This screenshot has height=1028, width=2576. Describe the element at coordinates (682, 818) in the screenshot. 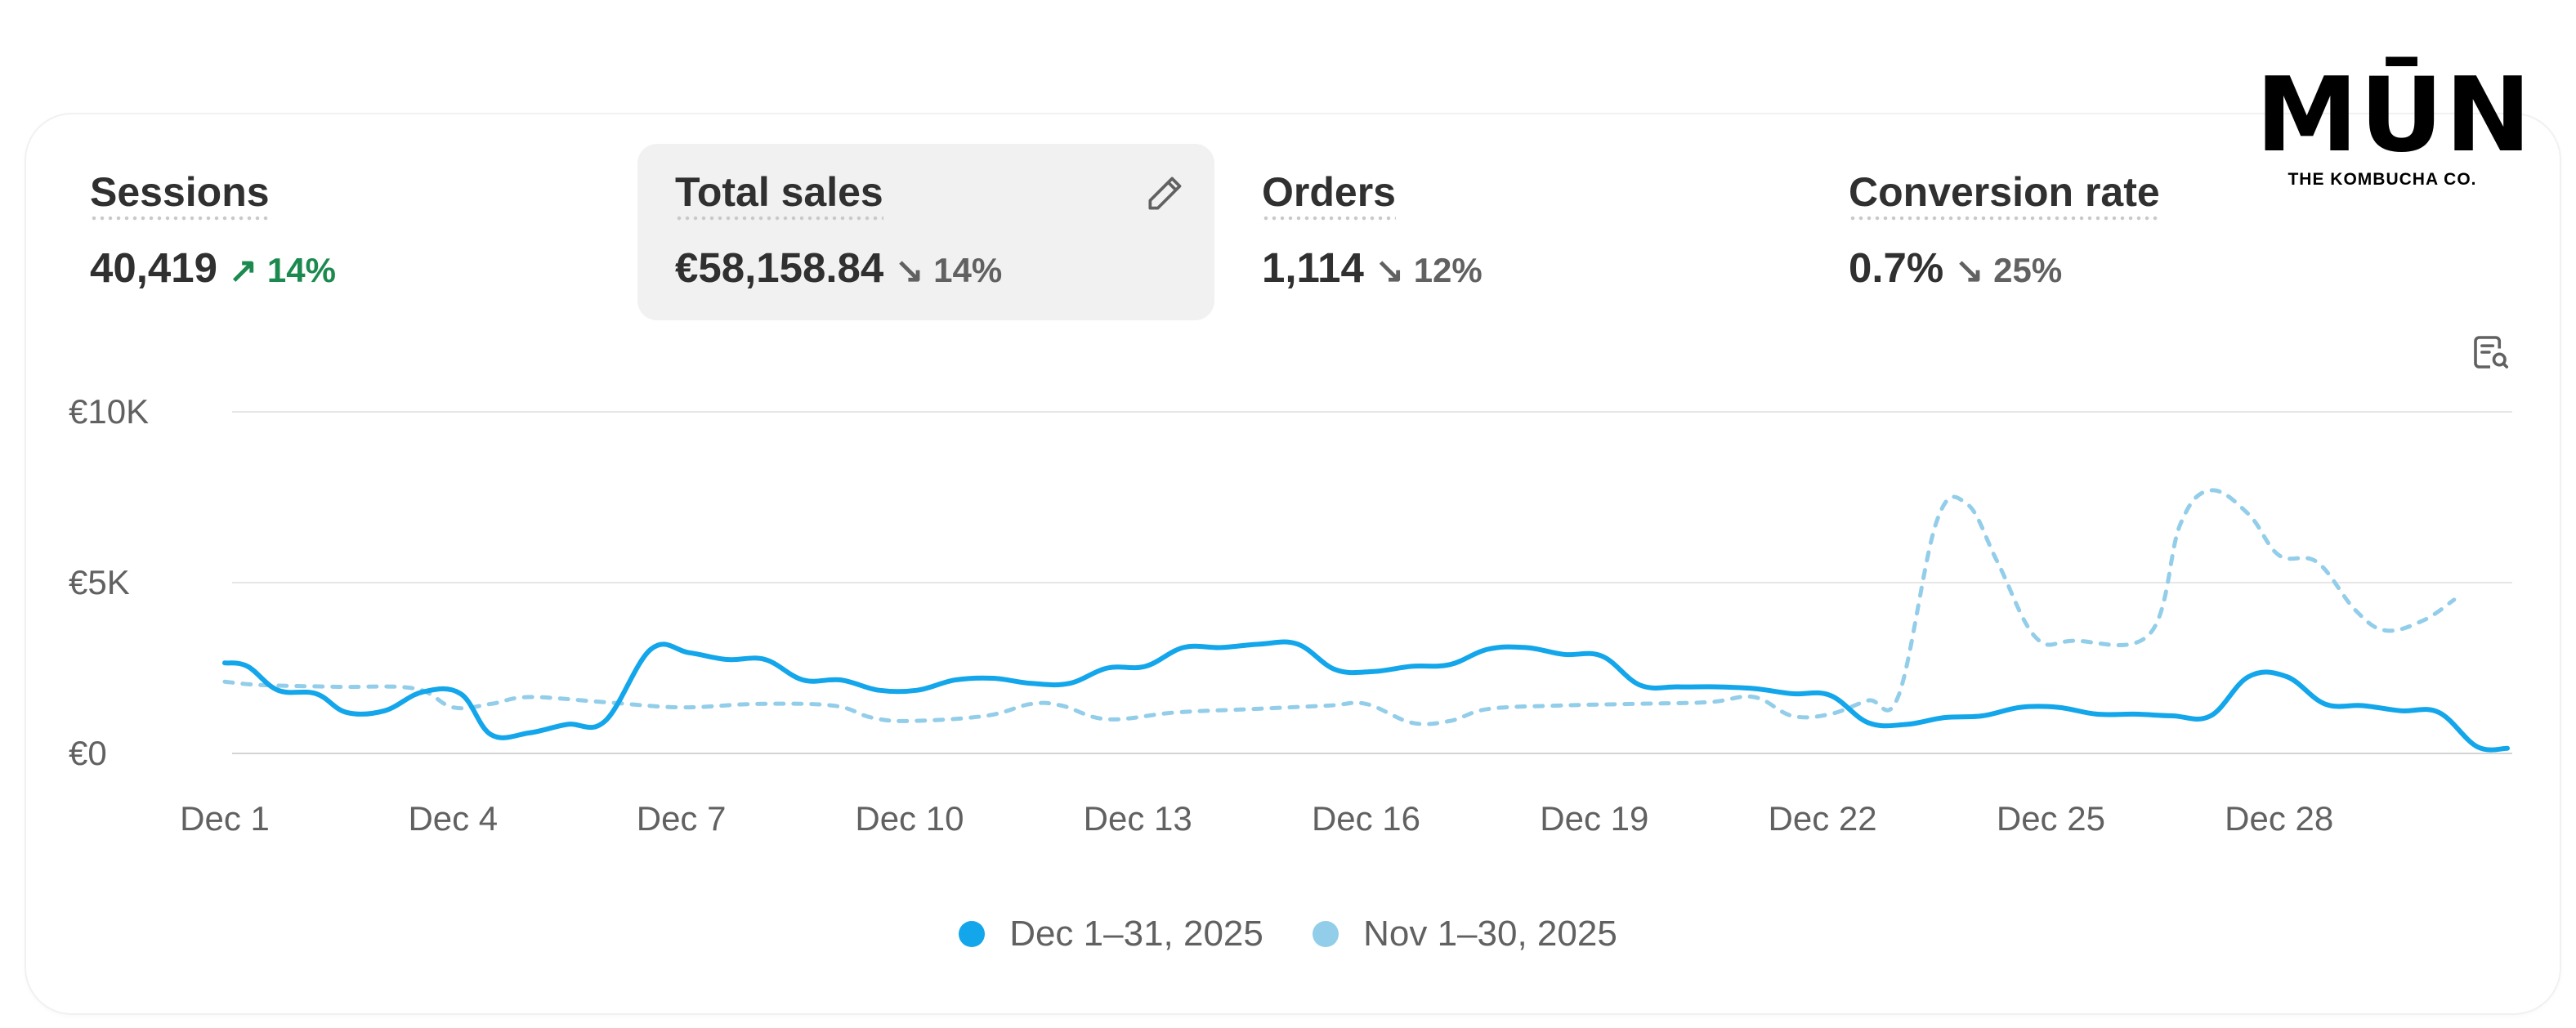

I see `x-tick-label: Dec 7` at that location.